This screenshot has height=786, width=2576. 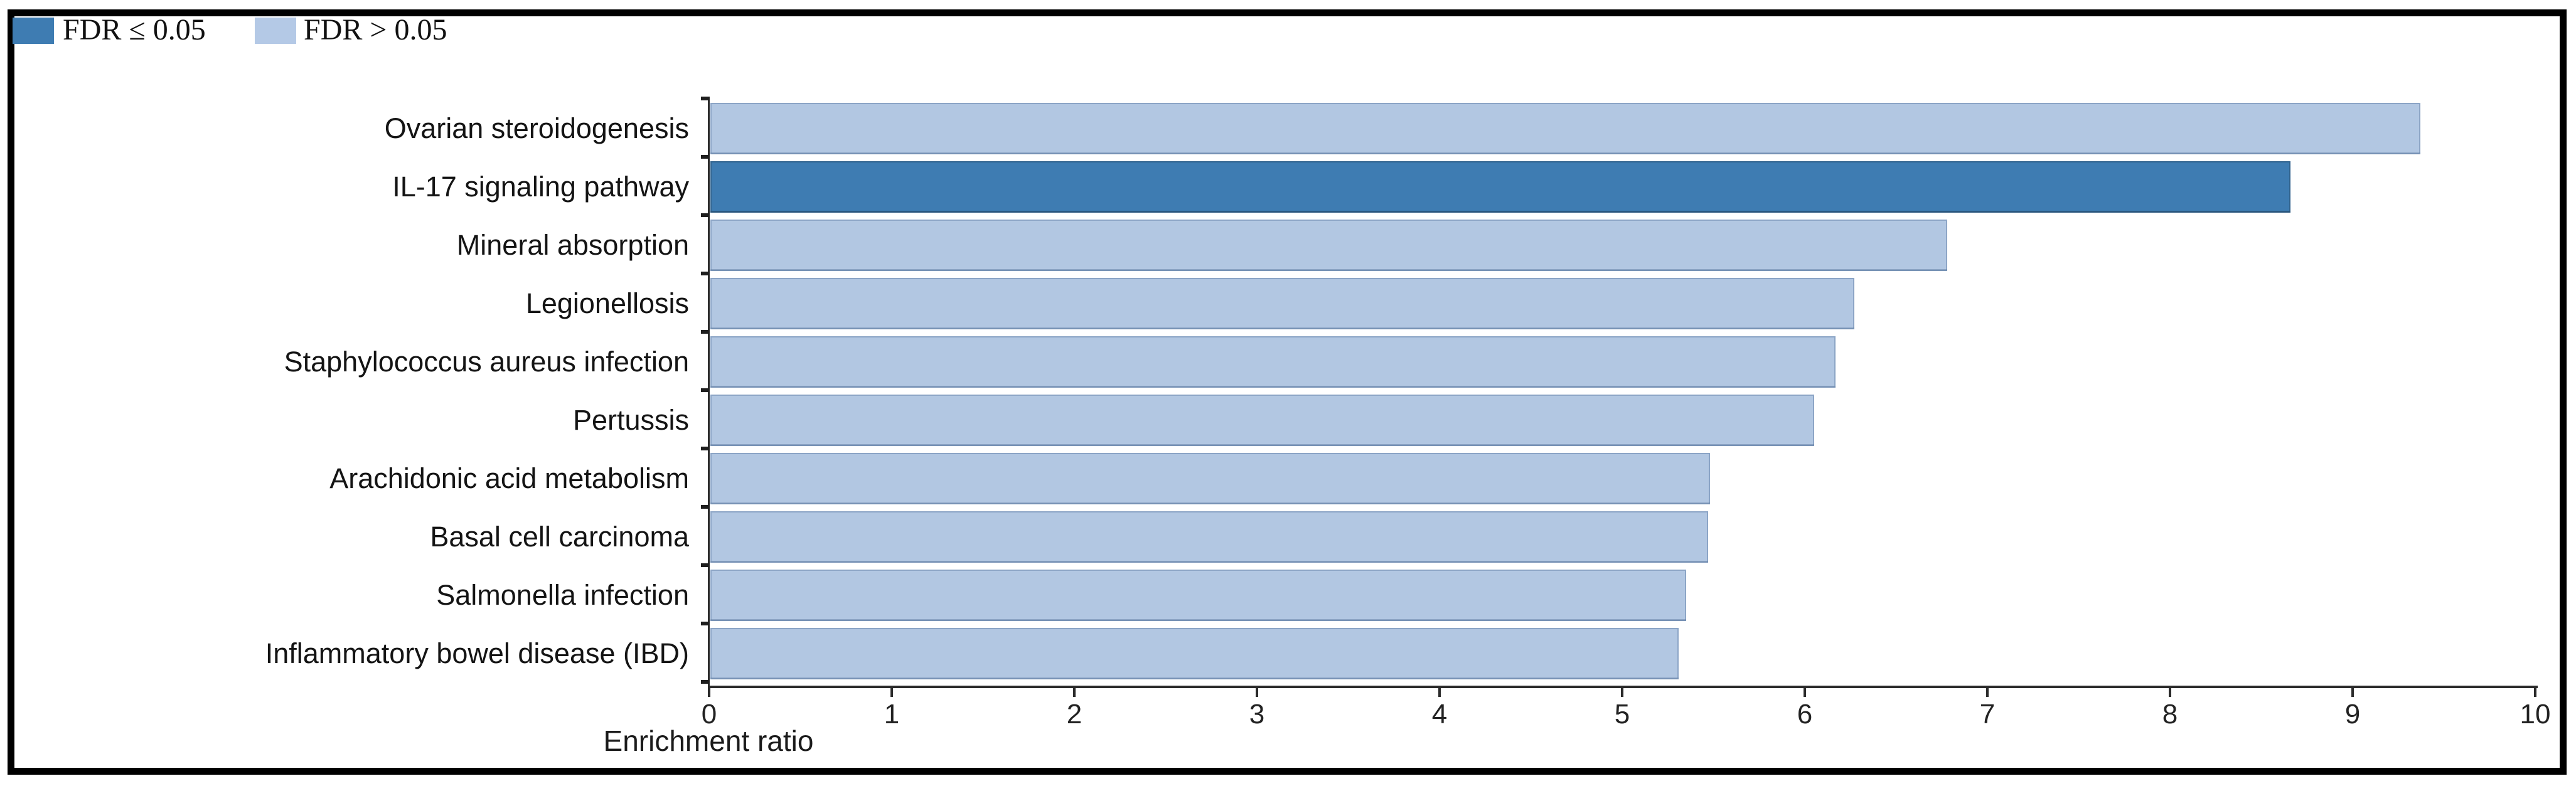 What do you see at coordinates (1987, 714) in the screenshot?
I see `x-tick-label: 7` at bounding box center [1987, 714].